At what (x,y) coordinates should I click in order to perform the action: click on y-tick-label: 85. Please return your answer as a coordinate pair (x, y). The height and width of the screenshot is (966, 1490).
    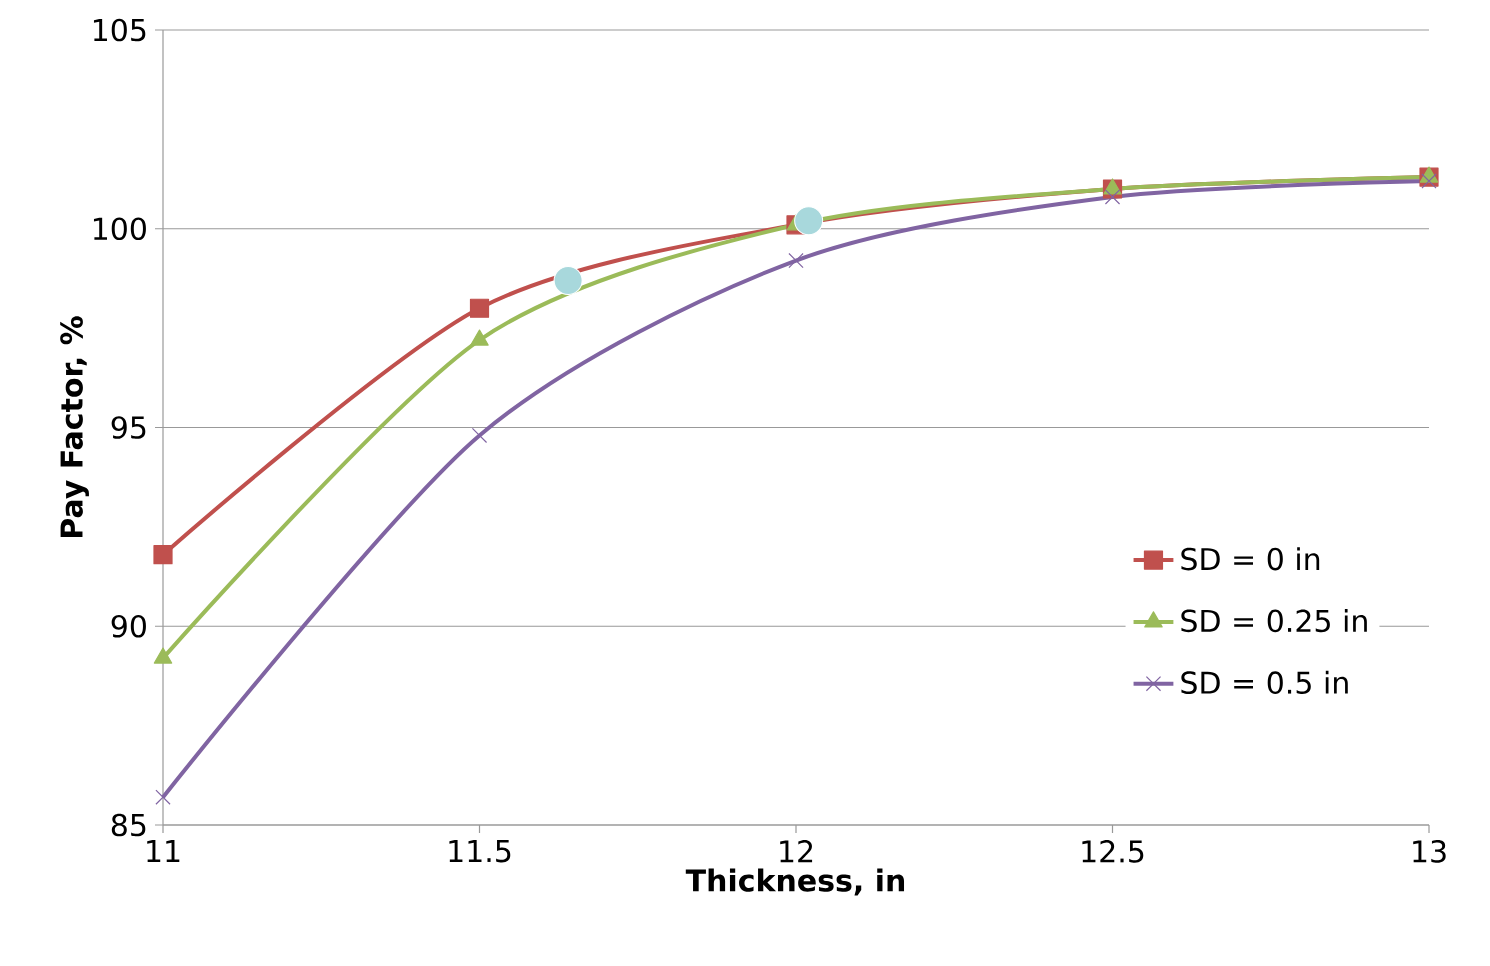
    Looking at the image, I should click on (128, 825).